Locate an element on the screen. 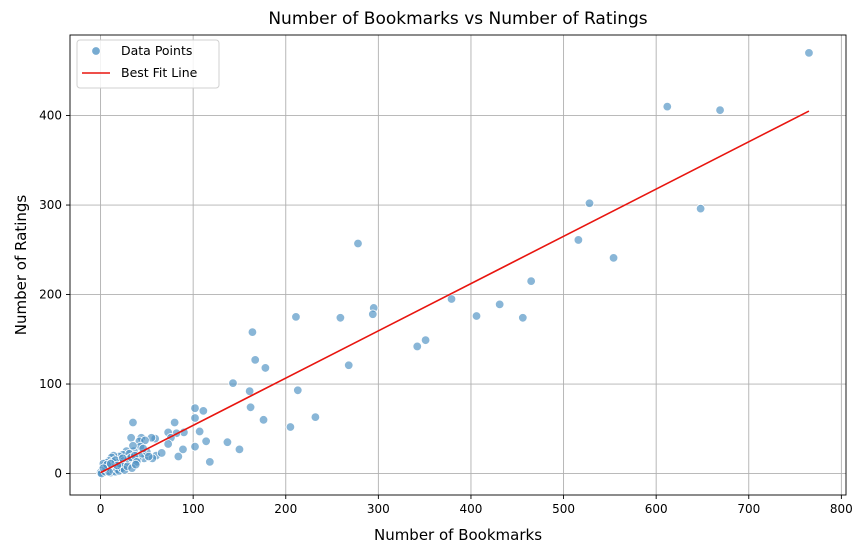 The image size is (863, 552). x-tick-label: 0 is located at coordinates (101, 509).